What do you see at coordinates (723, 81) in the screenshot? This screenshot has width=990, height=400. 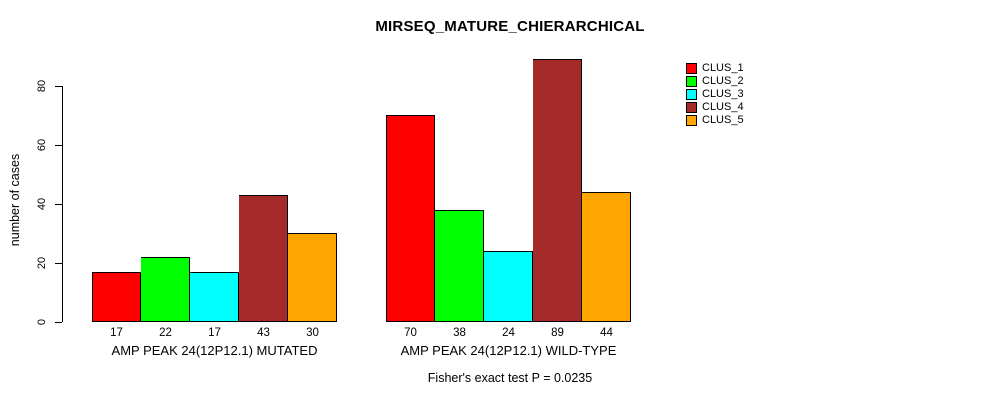 I see `legend-label: CLUS_2` at bounding box center [723, 81].